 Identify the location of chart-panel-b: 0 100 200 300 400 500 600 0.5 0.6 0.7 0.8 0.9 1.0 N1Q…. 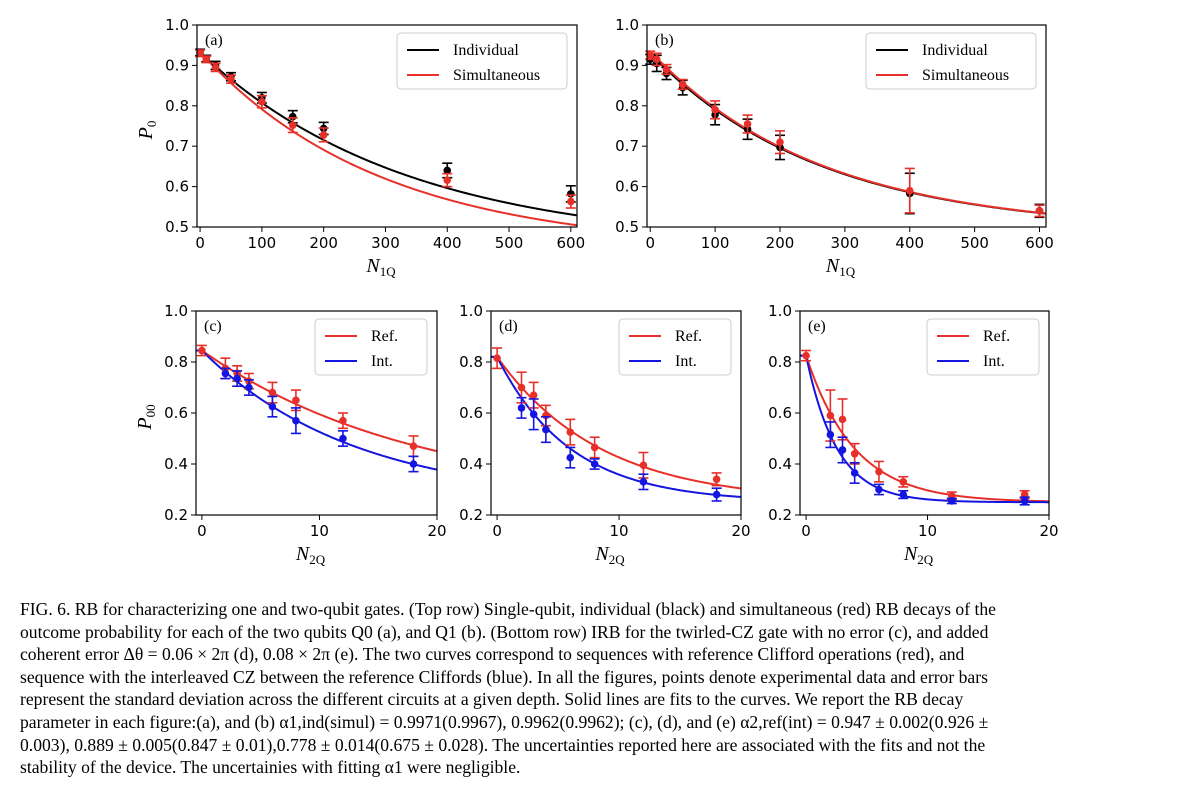
(834, 147).